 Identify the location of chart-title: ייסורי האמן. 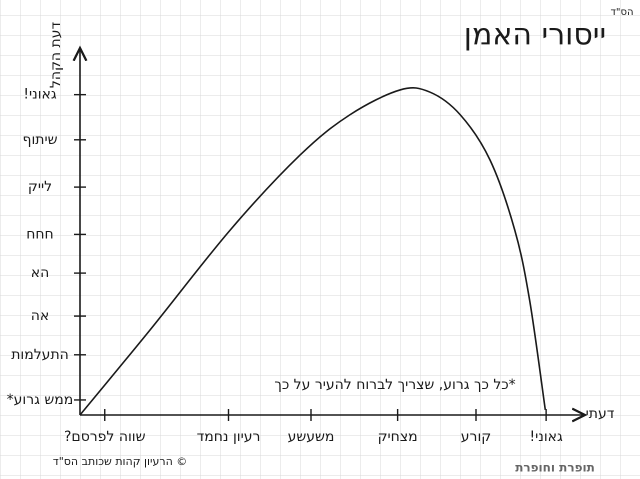
(535, 35).